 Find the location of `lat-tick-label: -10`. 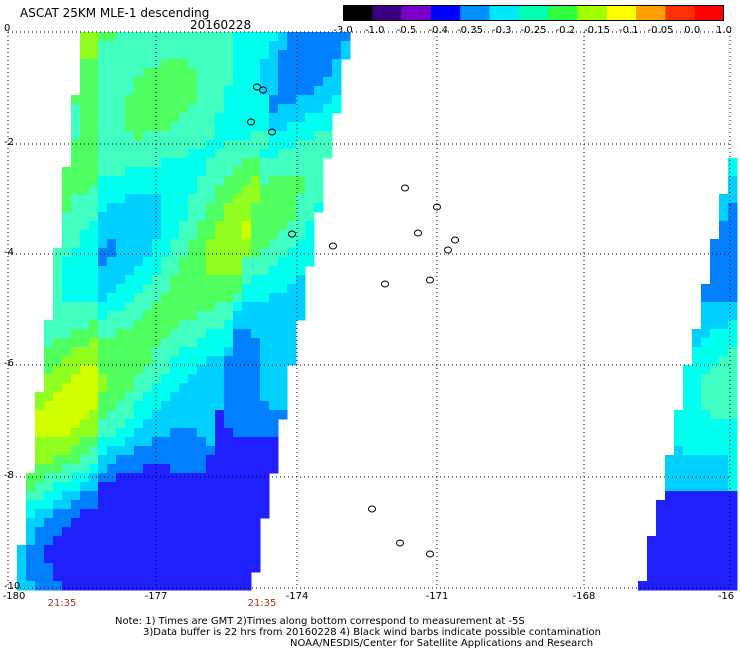

lat-tick-label: -10 is located at coordinates (12, 586).